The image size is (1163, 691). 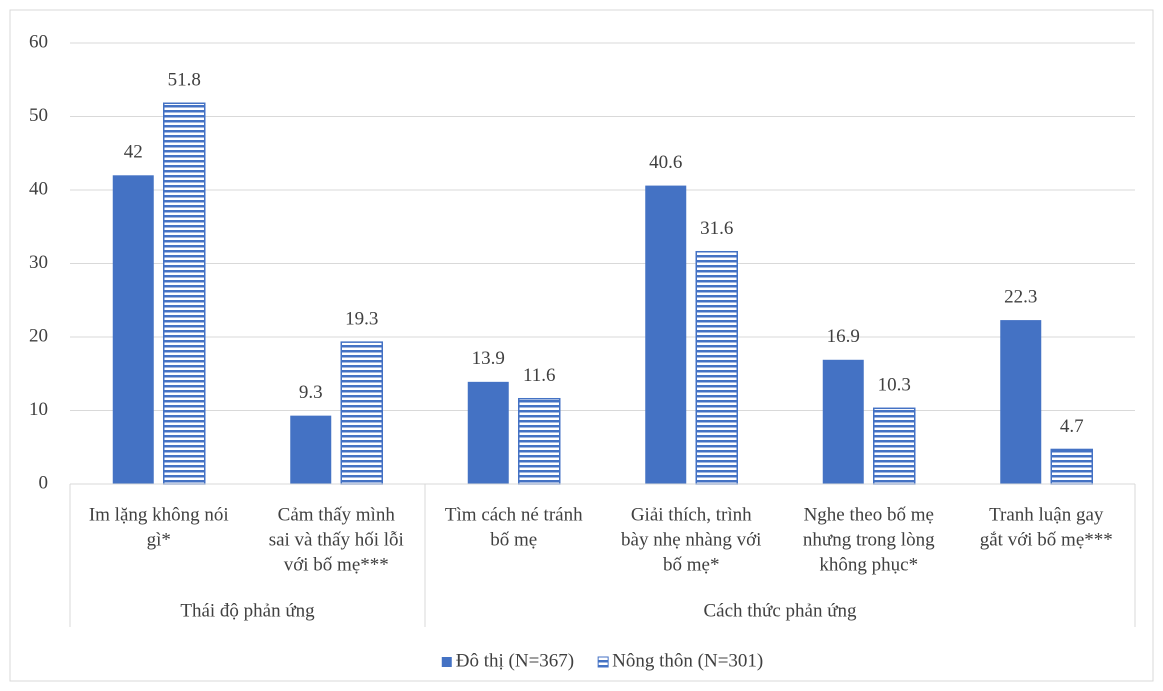 What do you see at coordinates (38, 41) in the screenshot?
I see `y-tick-label: 60` at bounding box center [38, 41].